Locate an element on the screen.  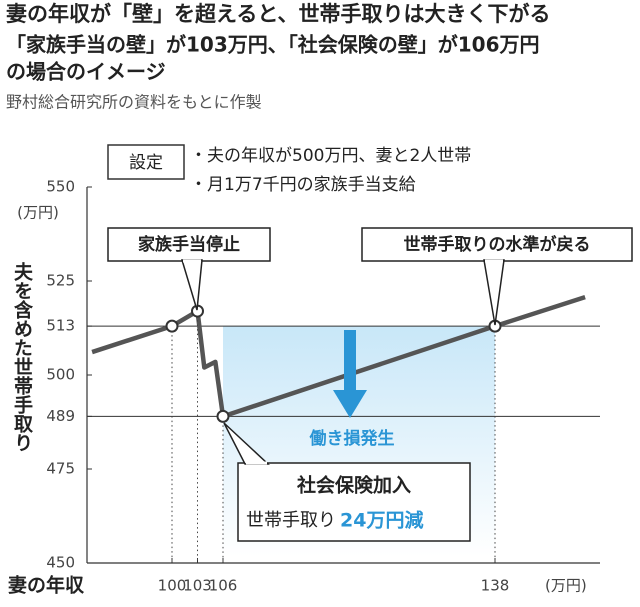
x-tick-label: 106 is located at coordinates (223, 586).